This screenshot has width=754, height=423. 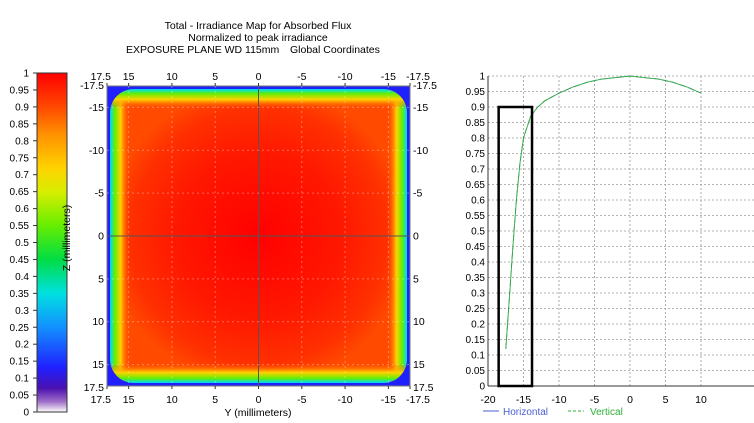 What do you see at coordinates (259, 26) in the screenshot?
I see `heatmap-title: Total - Irradiance Map for Absorbed Flux` at bounding box center [259, 26].